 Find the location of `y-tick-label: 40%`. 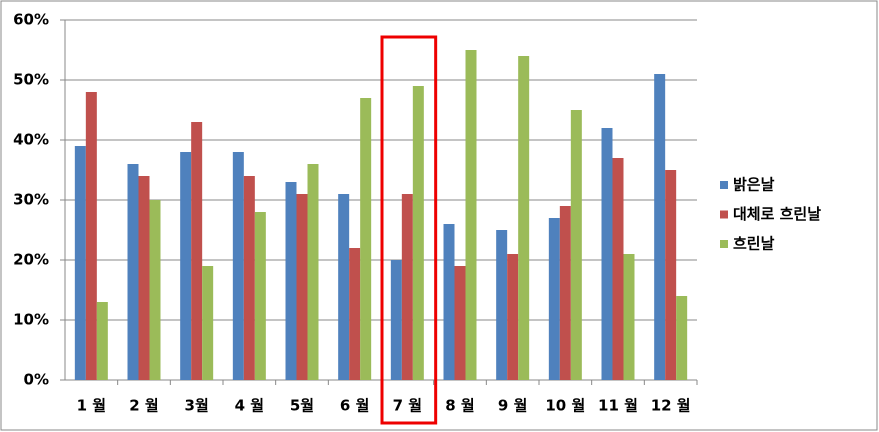

y-tick-label: 40% is located at coordinates (31, 140).